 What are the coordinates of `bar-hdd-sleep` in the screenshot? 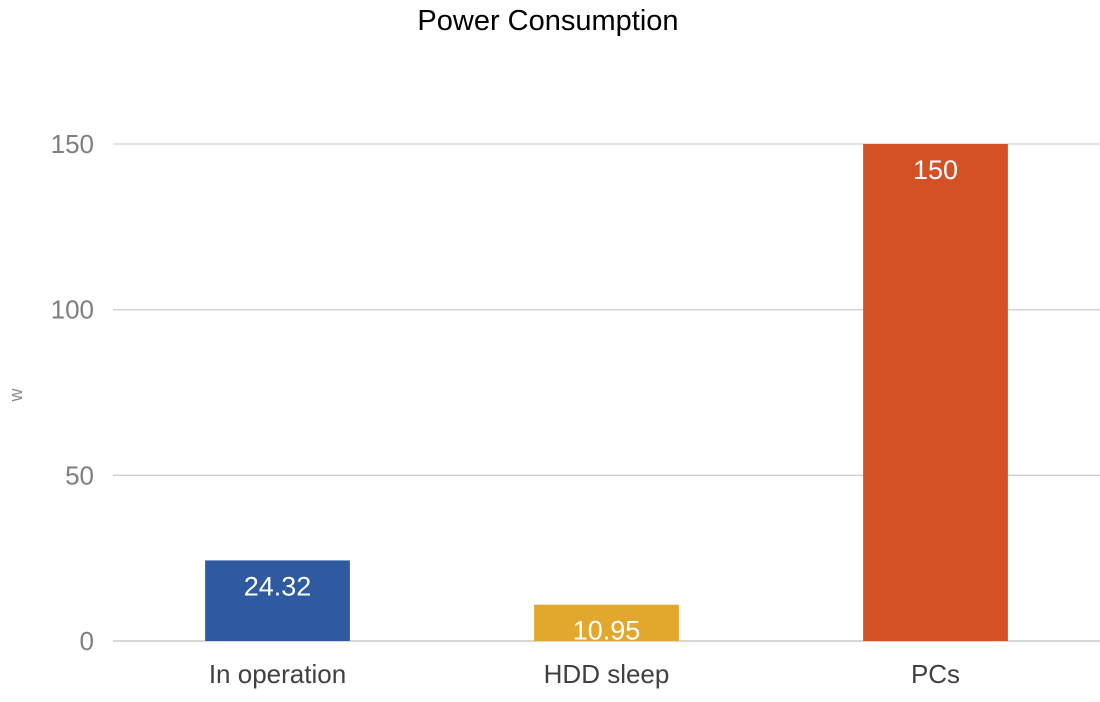 It's located at (606, 622).